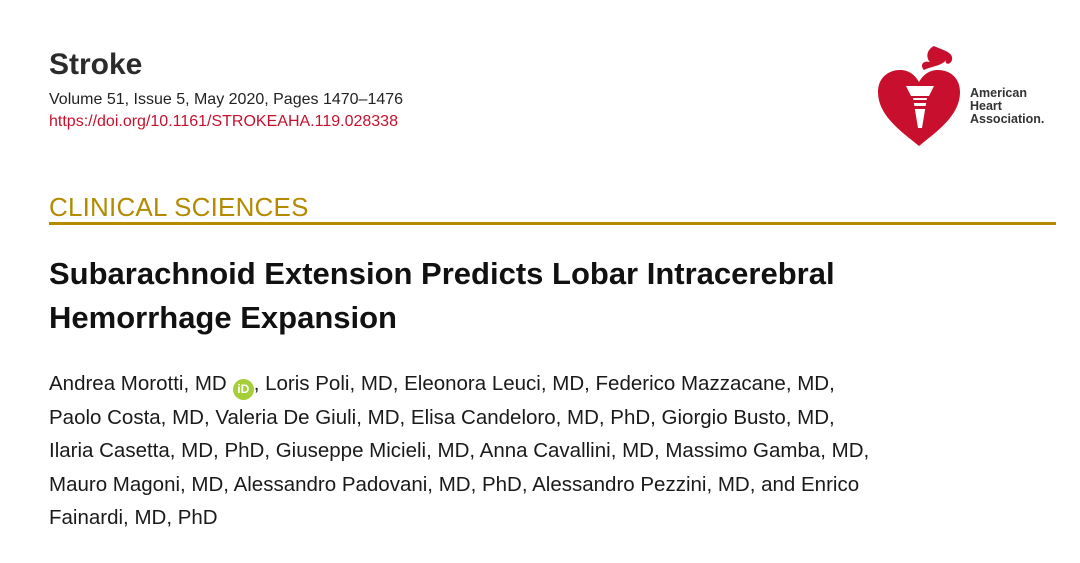 The height and width of the screenshot is (563, 1080). What do you see at coordinates (223, 317) in the screenshot?
I see `title-line-2: Hemorrhage Expansion` at bounding box center [223, 317].